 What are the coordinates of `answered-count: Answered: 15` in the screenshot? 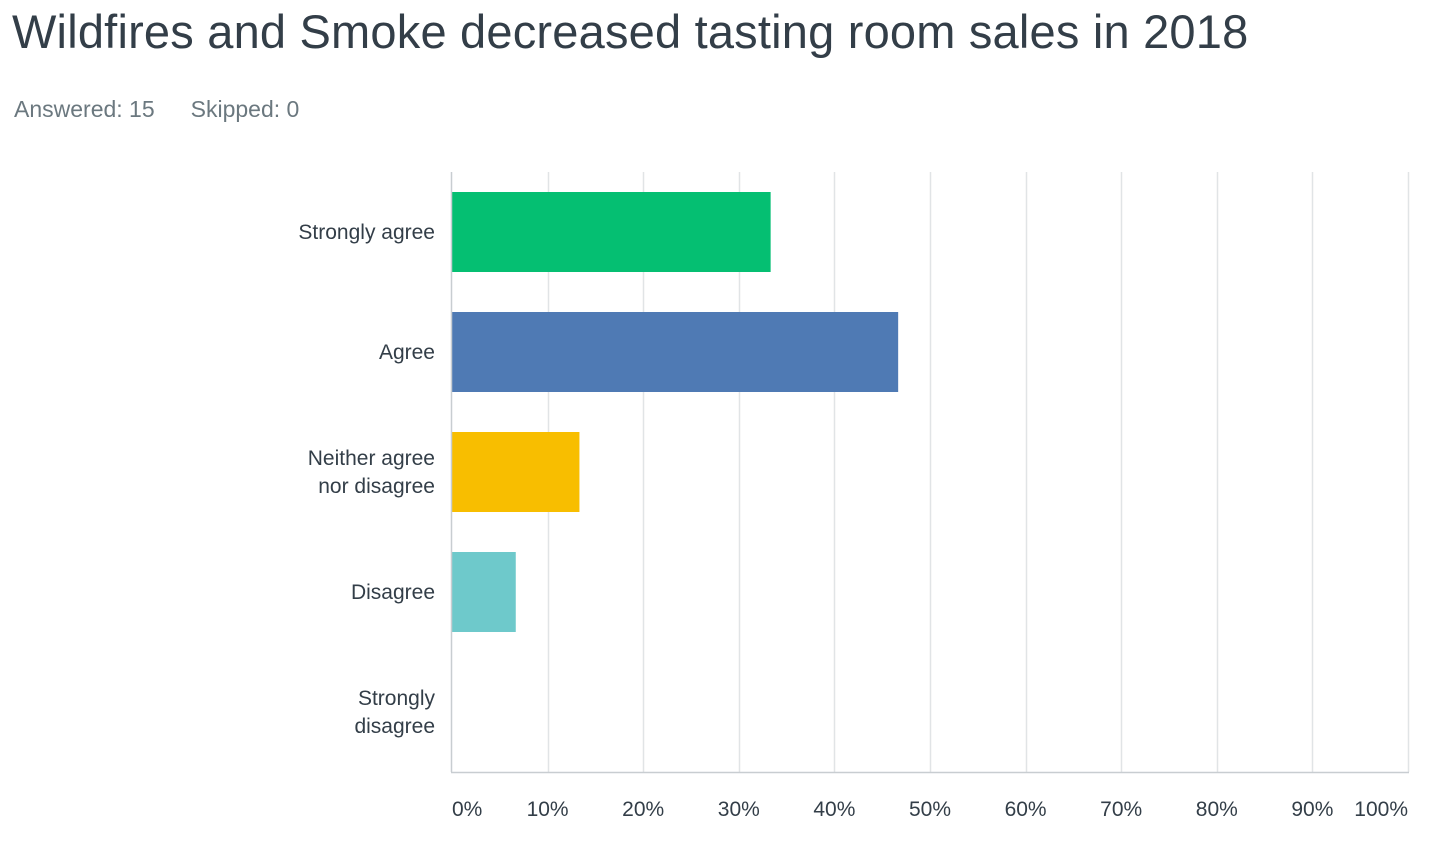 It's located at (84, 109).